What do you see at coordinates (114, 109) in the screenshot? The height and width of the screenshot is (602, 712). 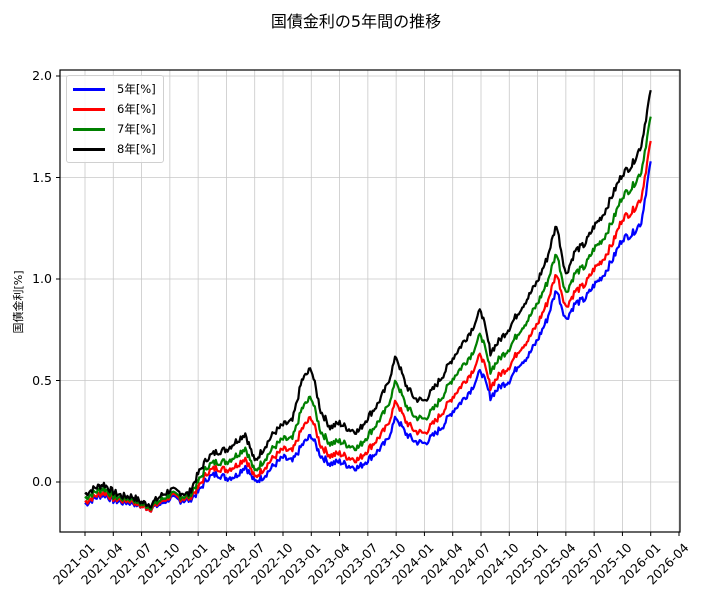 I see `legend-item-6y: 6年[%]` at bounding box center [114, 109].